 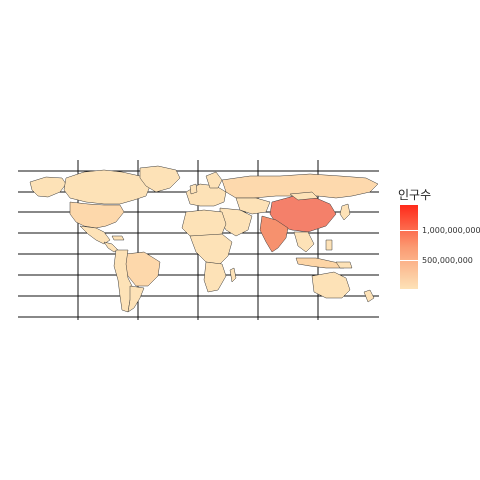 What do you see at coordinates (214, 180) in the screenshot?
I see `country-scandinavia` at bounding box center [214, 180].